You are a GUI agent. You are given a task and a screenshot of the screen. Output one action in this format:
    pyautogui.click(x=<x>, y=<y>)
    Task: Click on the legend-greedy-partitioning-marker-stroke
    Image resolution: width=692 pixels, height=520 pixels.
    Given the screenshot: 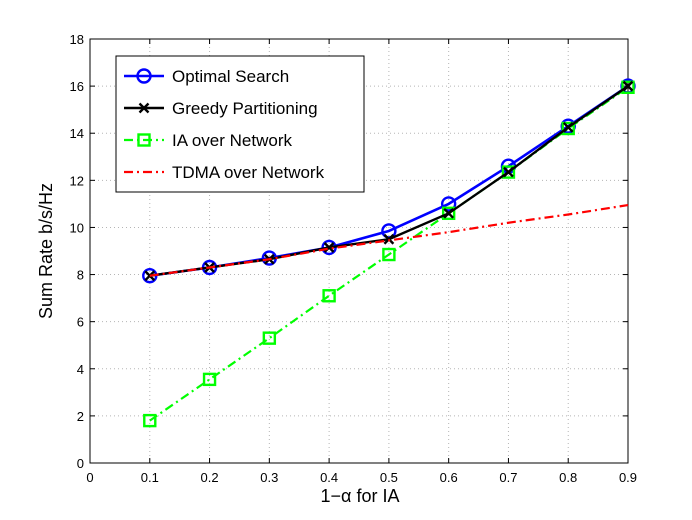 What is the action you would take?
    pyautogui.click(x=144, y=108)
    